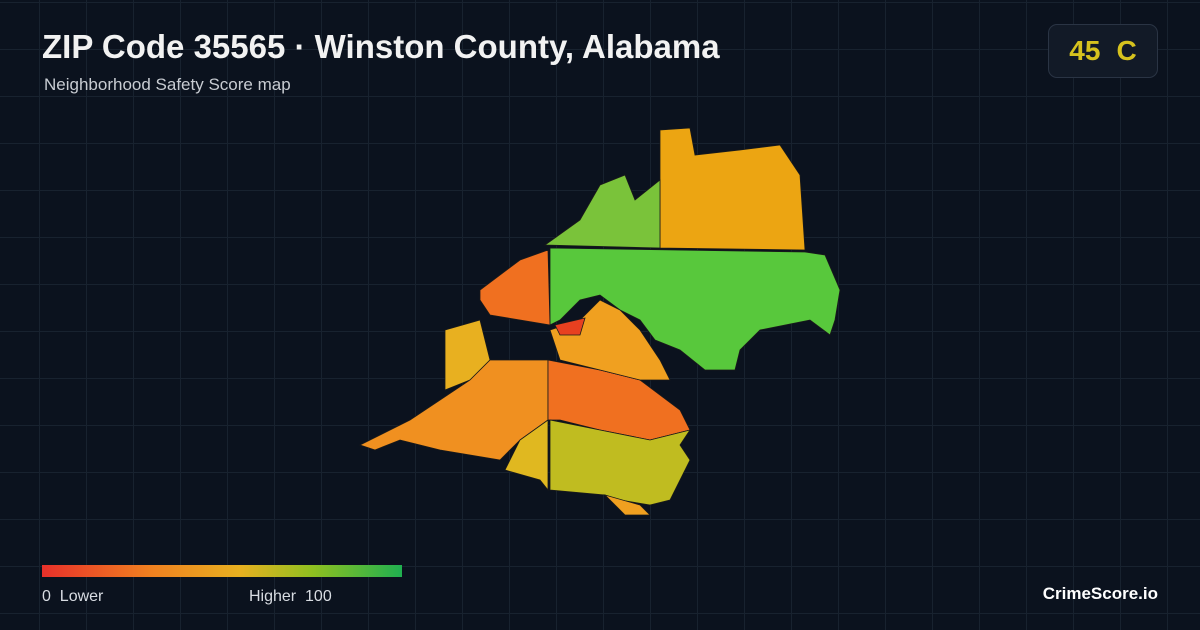  I want to click on score-value: 45, so click(1085, 50).